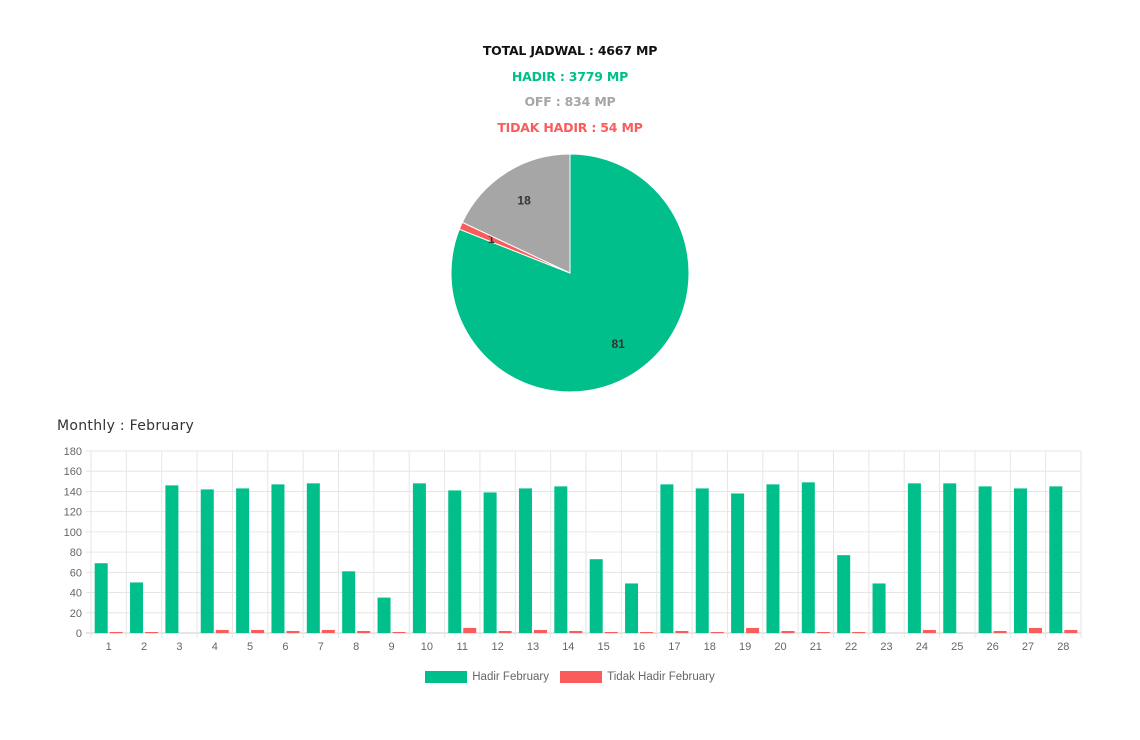  I want to click on summary-total: TOTAL JADWAL : 4667 MP, so click(570, 50).